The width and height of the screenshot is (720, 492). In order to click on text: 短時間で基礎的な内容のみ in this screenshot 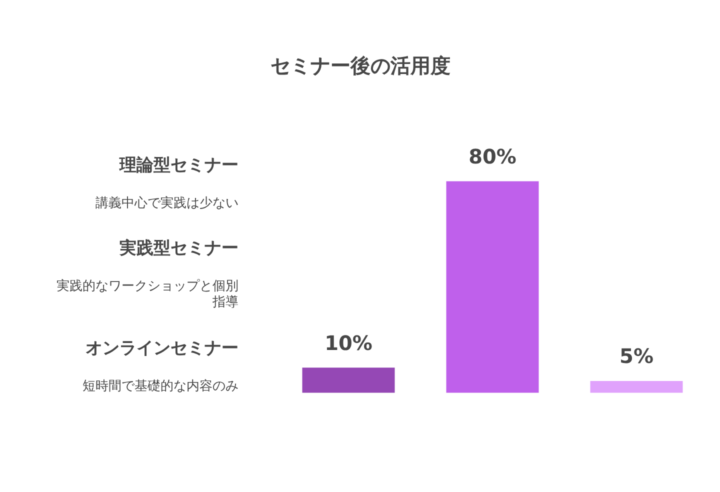, I will do `click(160, 386)`.